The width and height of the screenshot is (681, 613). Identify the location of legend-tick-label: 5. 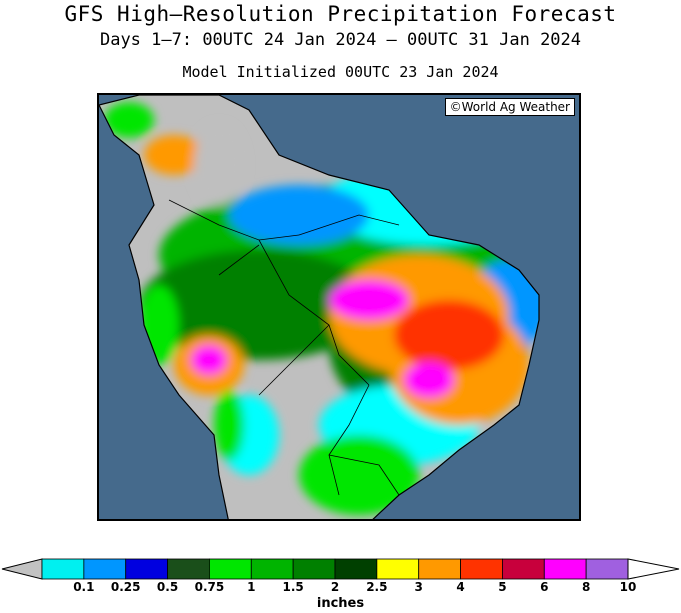
(502, 587).